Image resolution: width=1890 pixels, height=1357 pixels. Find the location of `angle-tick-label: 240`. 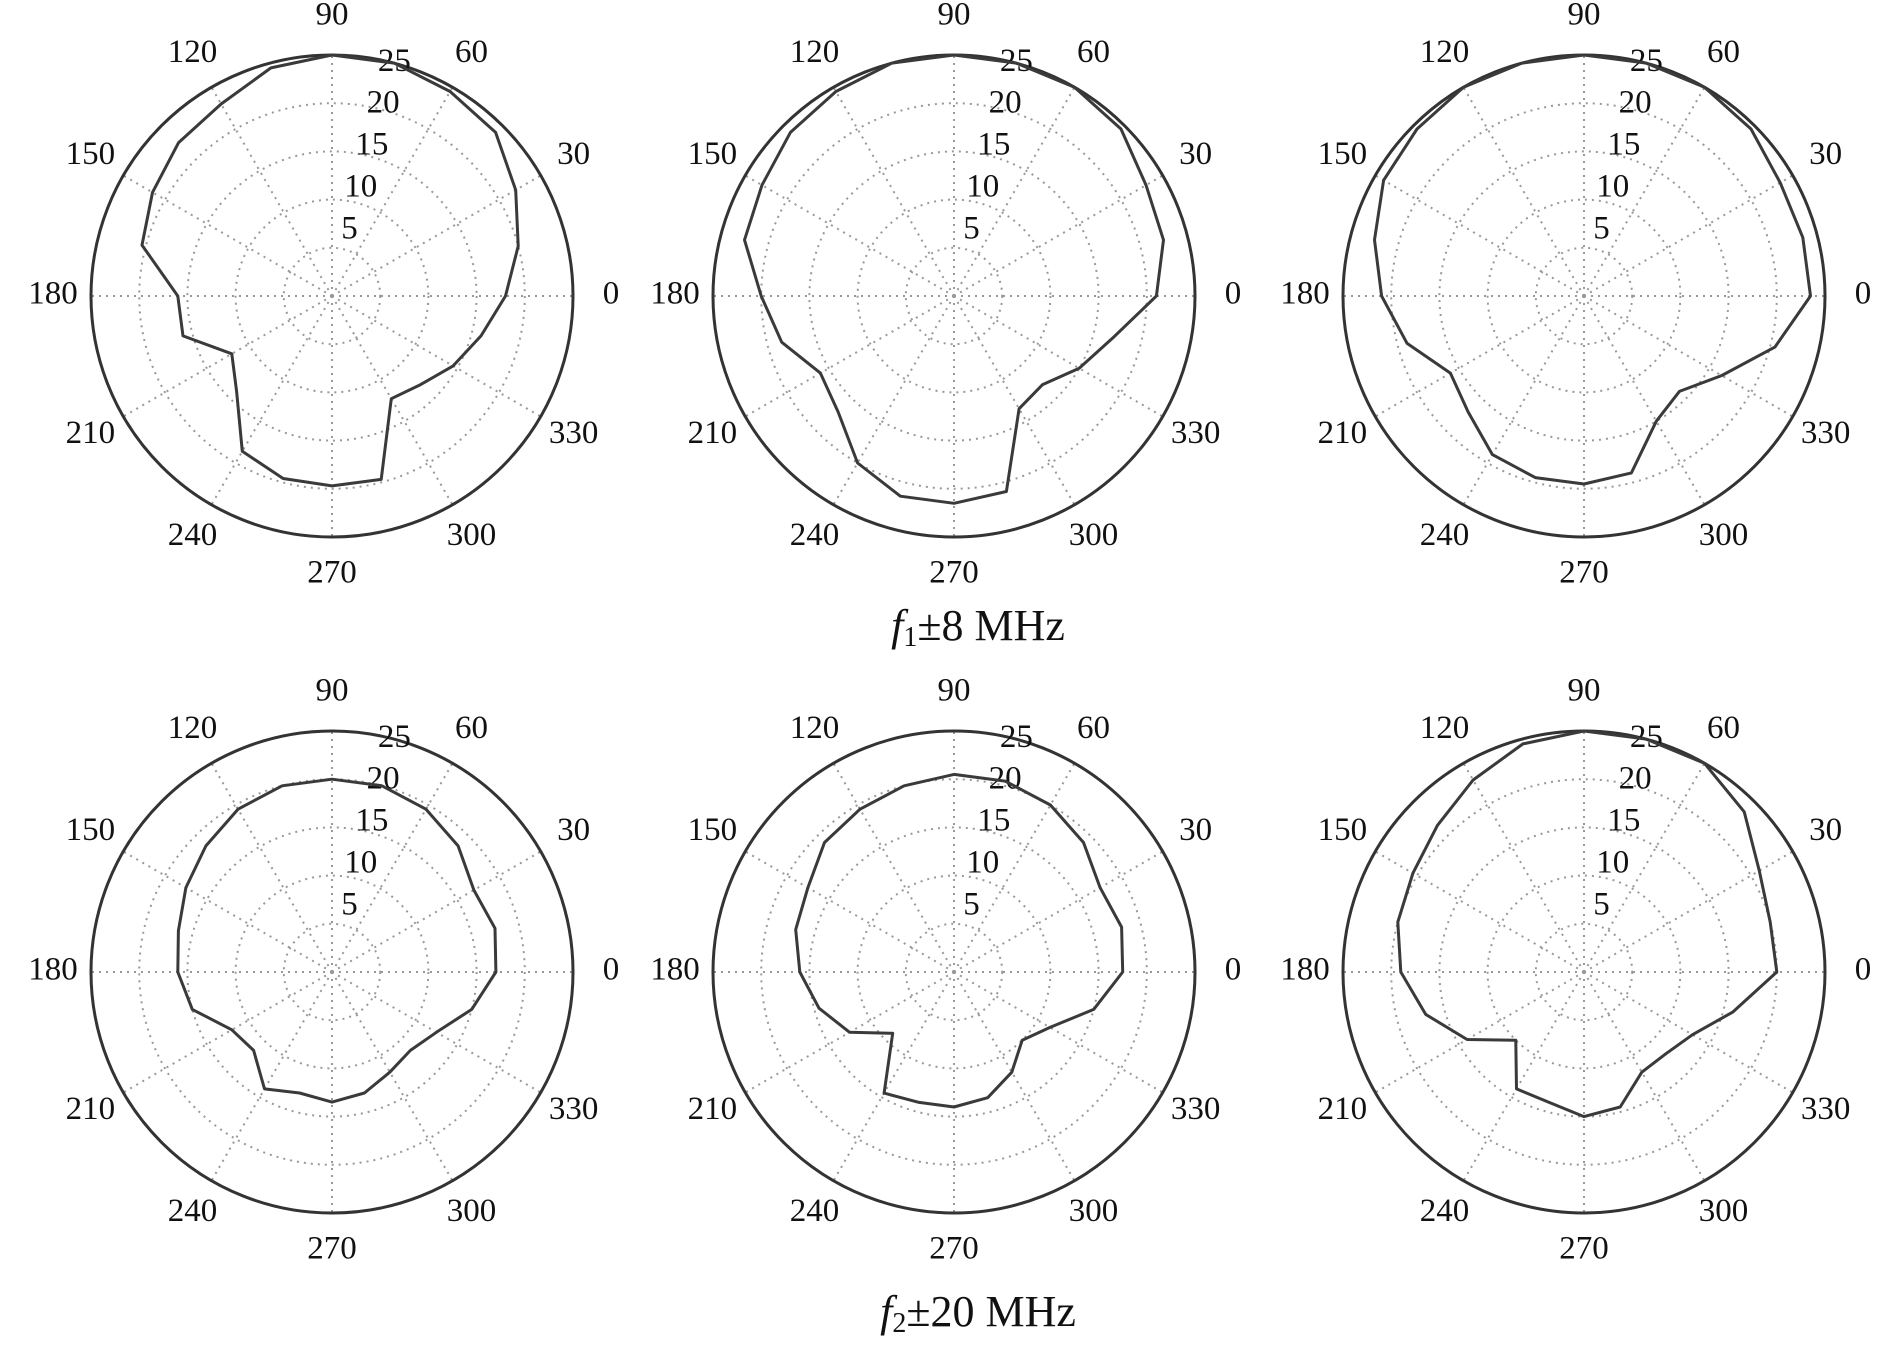

angle-tick-label: 240 is located at coordinates (815, 1211).